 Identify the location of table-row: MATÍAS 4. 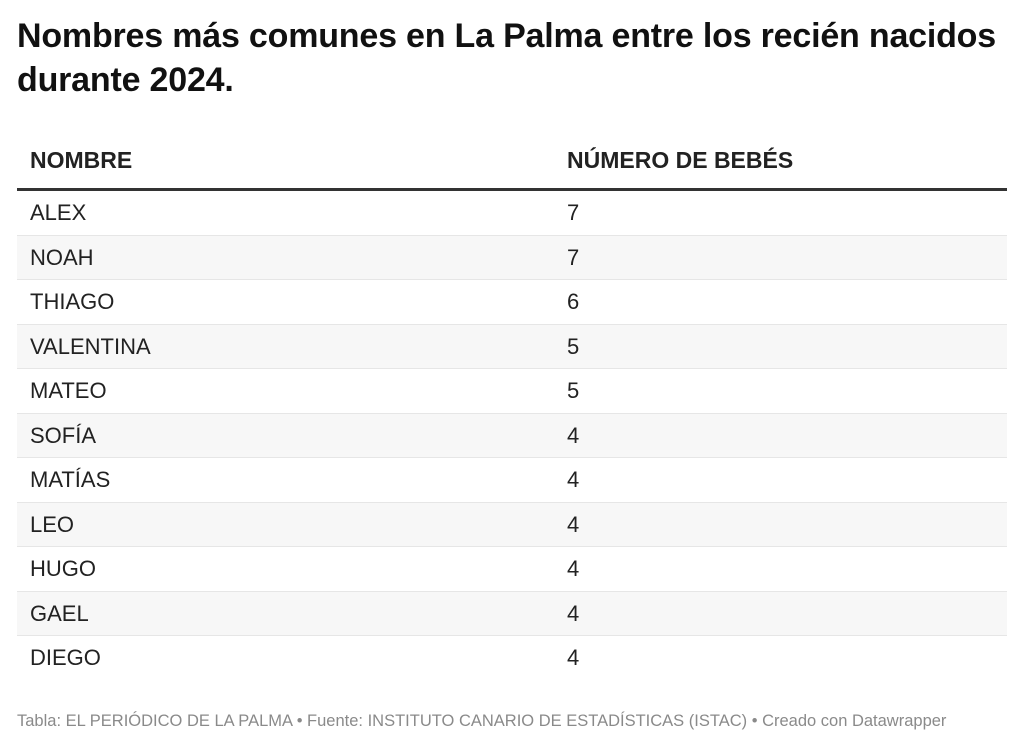
(512, 480).